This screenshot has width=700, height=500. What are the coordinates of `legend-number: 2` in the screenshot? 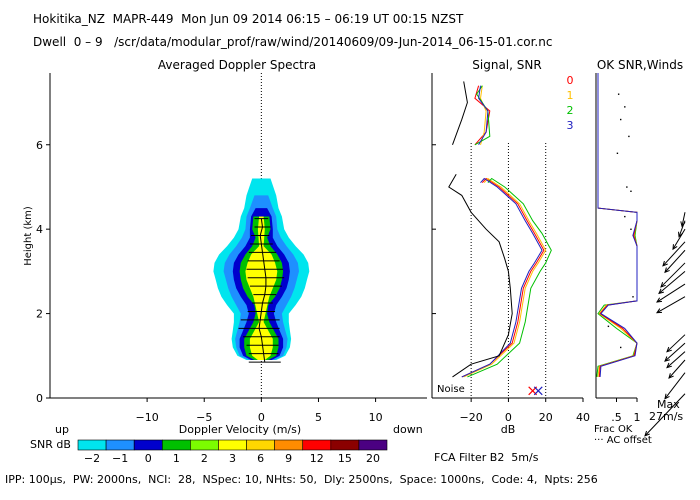 It's located at (570, 110).